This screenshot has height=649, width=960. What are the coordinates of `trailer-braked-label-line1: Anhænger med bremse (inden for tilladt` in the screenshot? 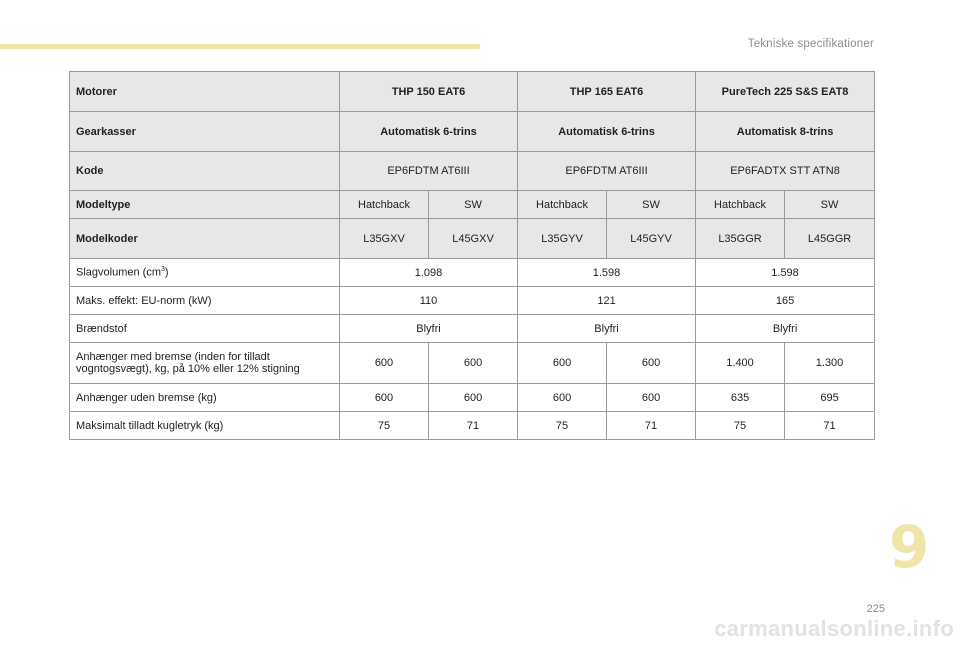 It's located at (173, 357).